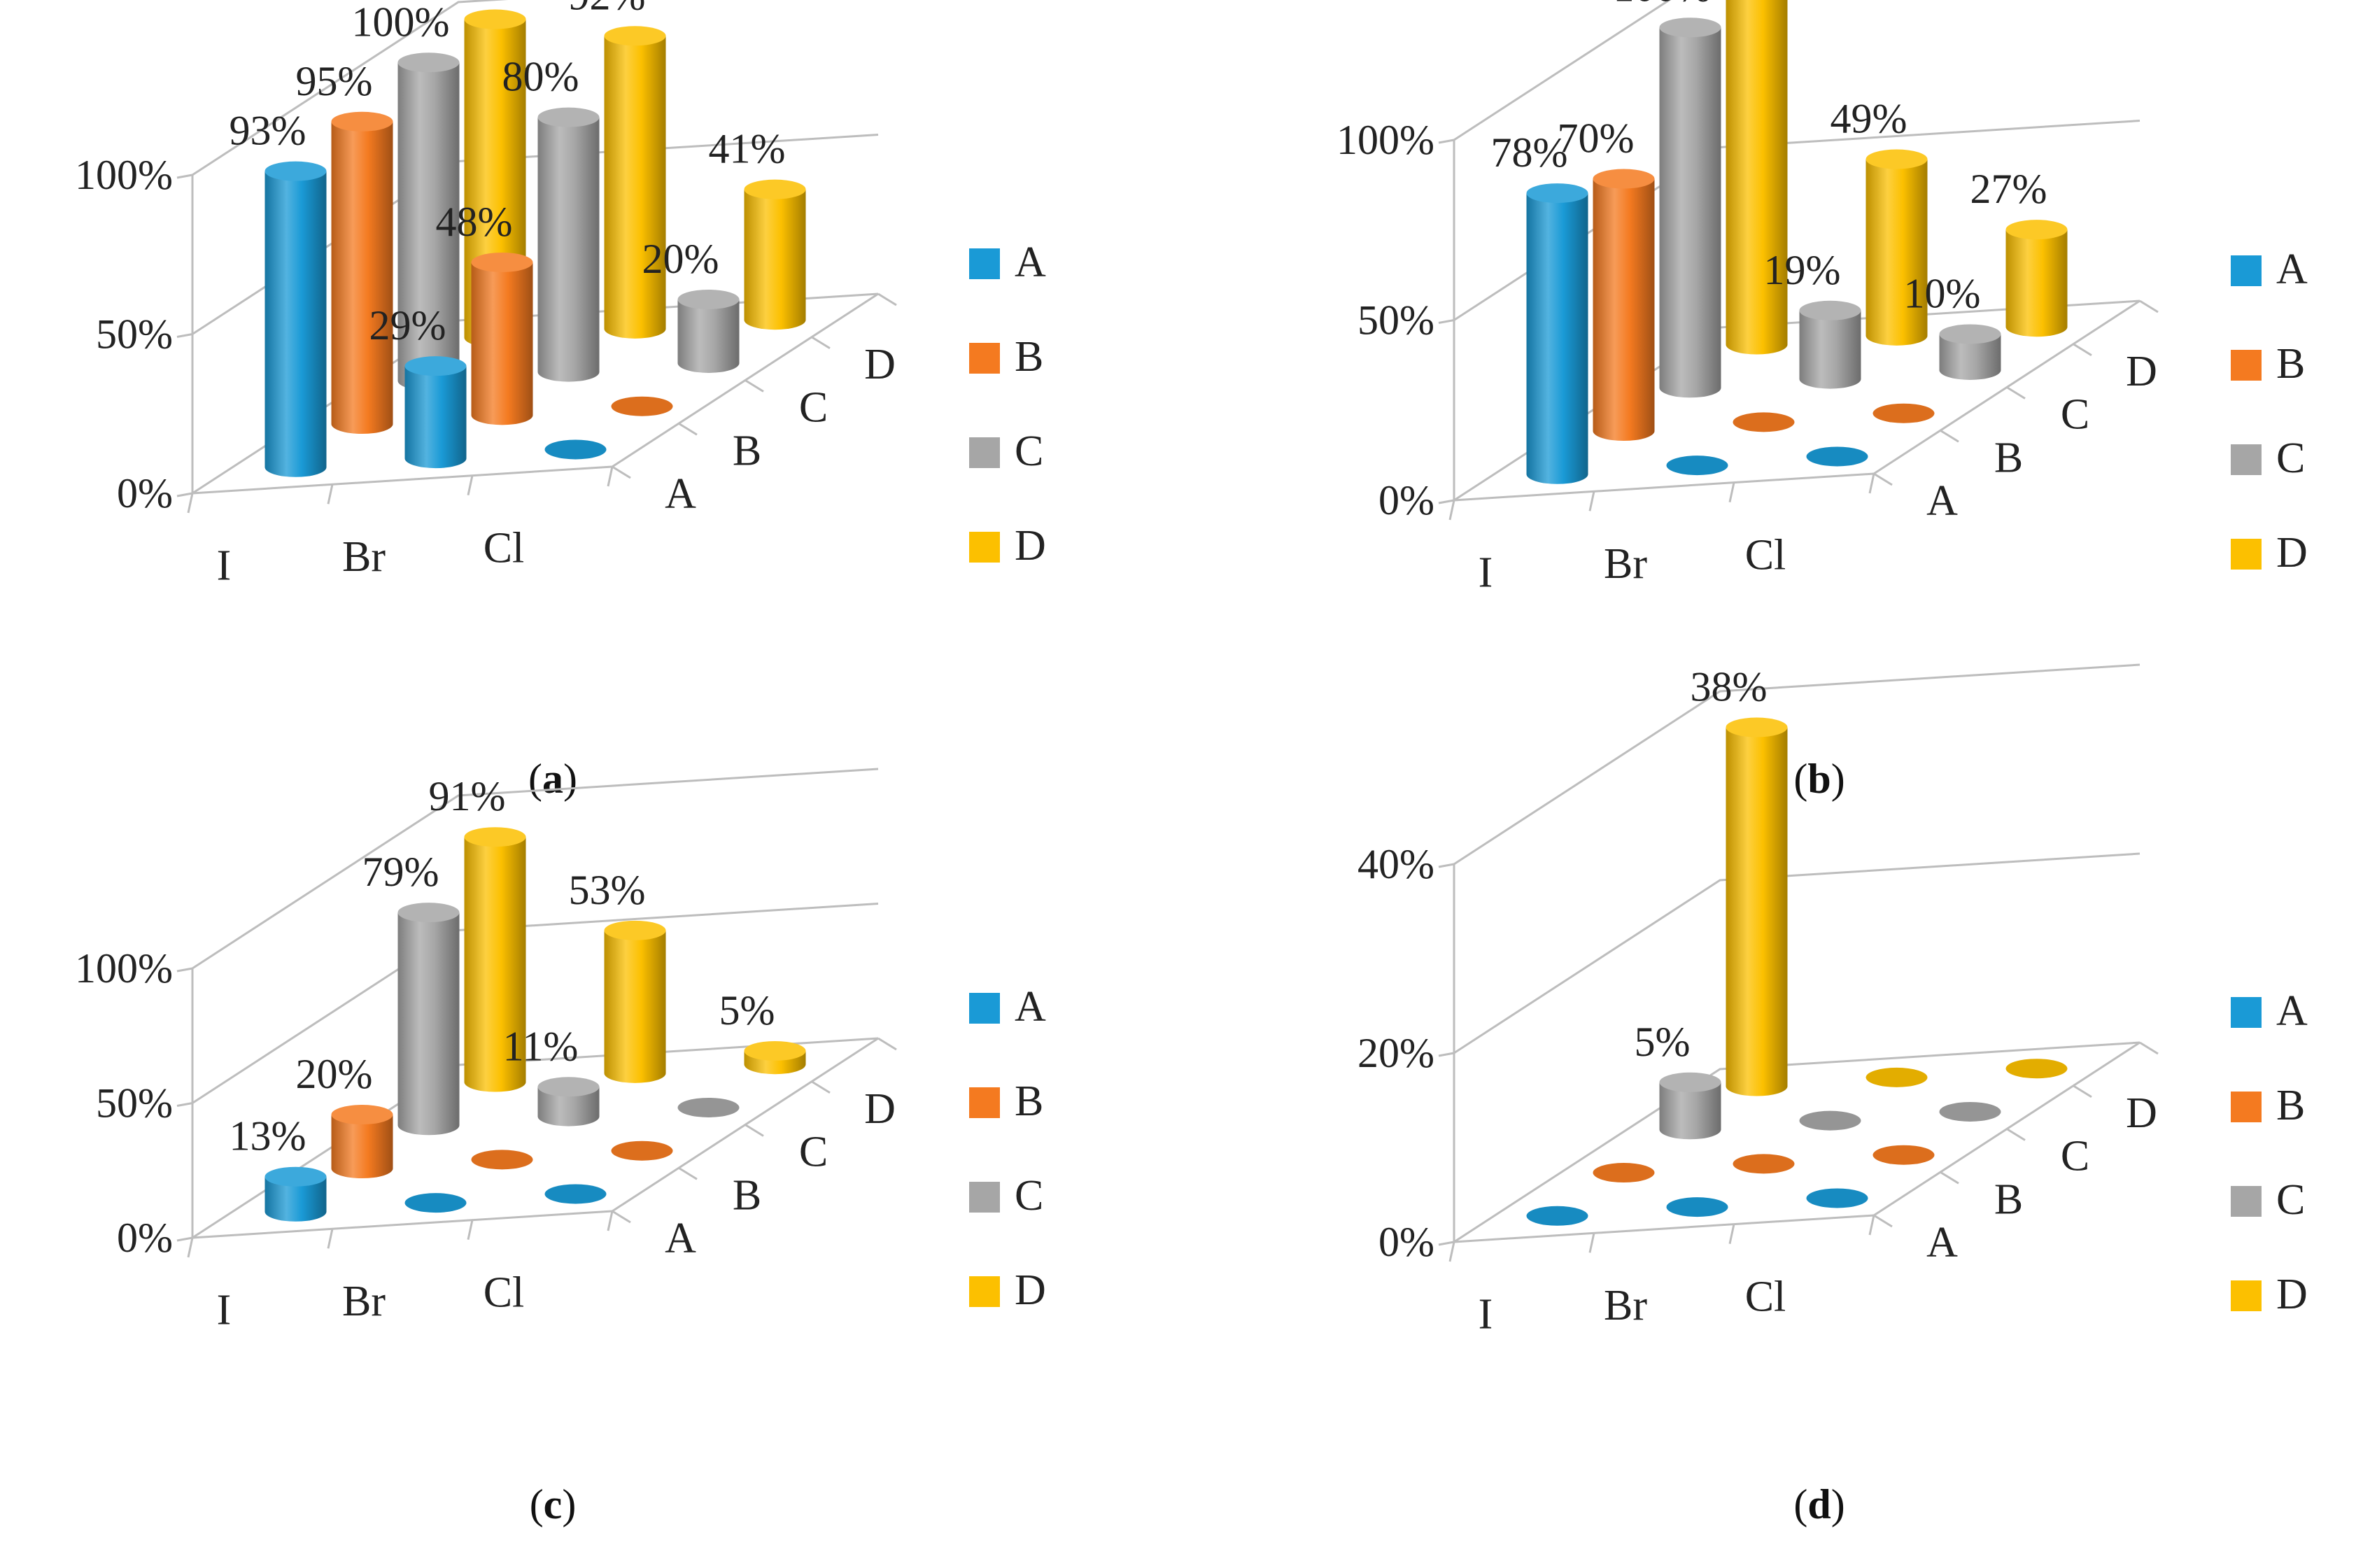  I want to click on bar-A-Br, so click(436, 412).